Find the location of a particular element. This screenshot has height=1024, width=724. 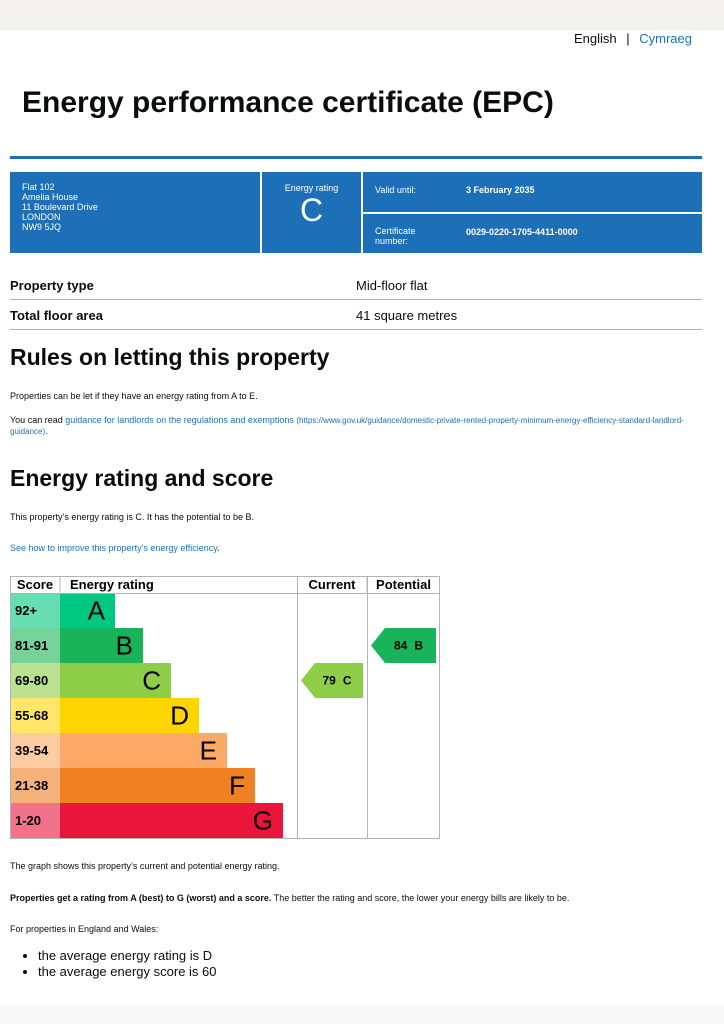

title-rule is located at coordinates (356, 157).